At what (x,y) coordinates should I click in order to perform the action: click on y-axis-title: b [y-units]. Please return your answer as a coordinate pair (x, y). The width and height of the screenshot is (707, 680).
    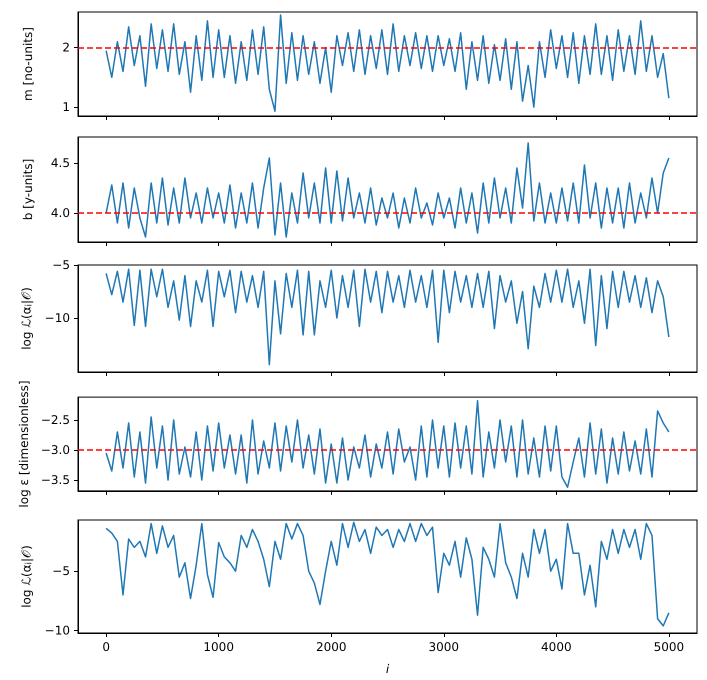
    Looking at the image, I should click on (28, 189).